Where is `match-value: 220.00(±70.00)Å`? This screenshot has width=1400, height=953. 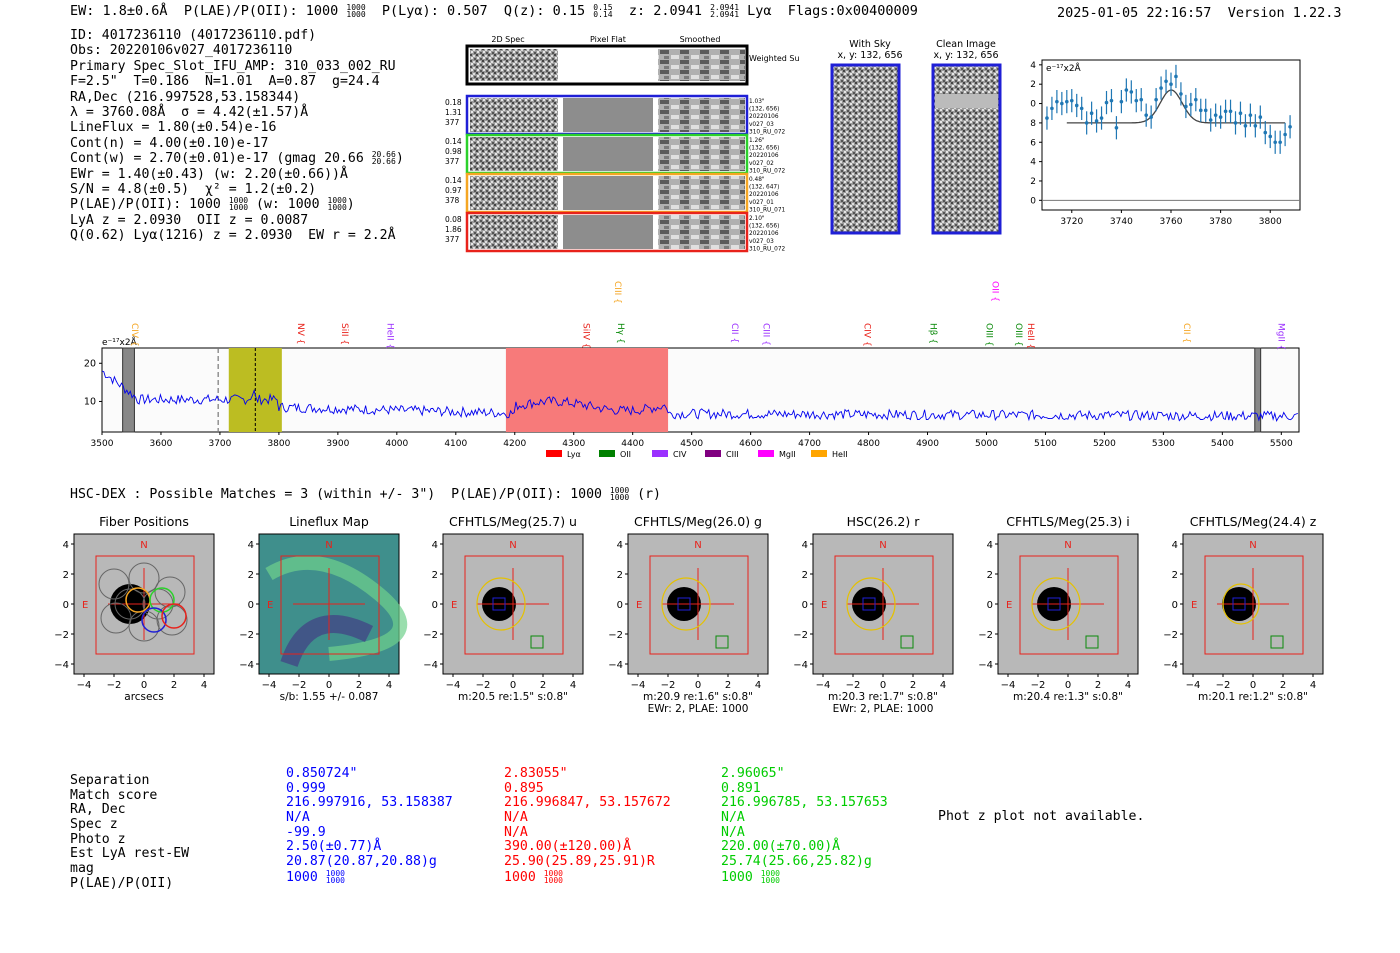 match-value: 220.00(±70.00)Å is located at coordinates (781, 847).